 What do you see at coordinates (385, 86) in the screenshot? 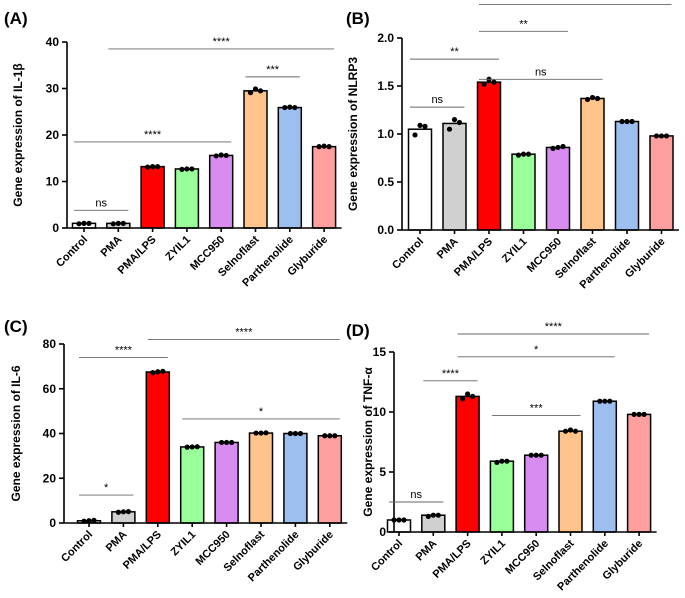
I see `y-tick-label: 1.5` at bounding box center [385, 86].